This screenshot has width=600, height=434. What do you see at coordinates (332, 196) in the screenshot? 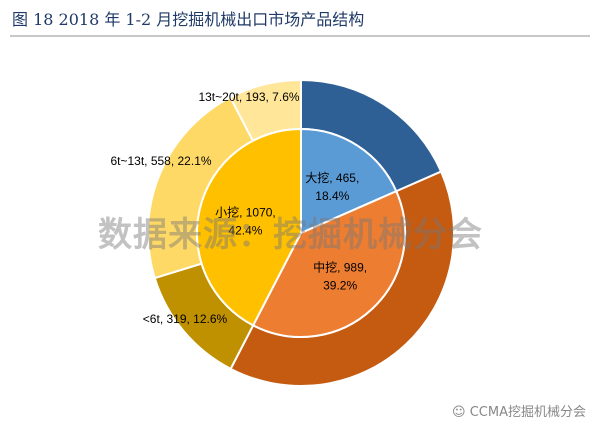
I see `inner-label-pct: 18.4%` at bounding box center [332, 196].